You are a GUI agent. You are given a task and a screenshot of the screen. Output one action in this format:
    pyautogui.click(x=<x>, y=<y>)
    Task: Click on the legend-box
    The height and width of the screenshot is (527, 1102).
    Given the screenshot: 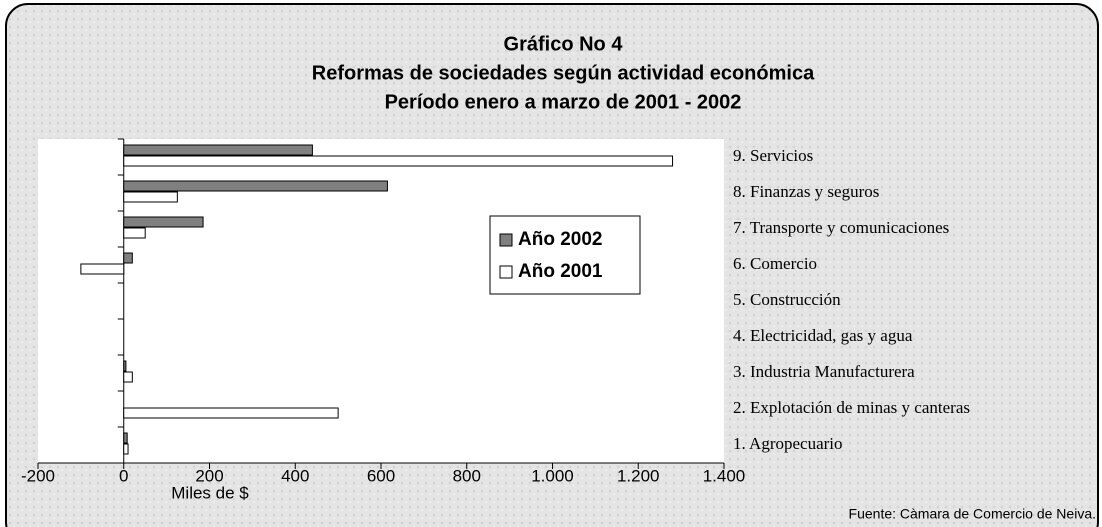 What is the action you would take?
    pyautogui.click(x=565, y=255)
    